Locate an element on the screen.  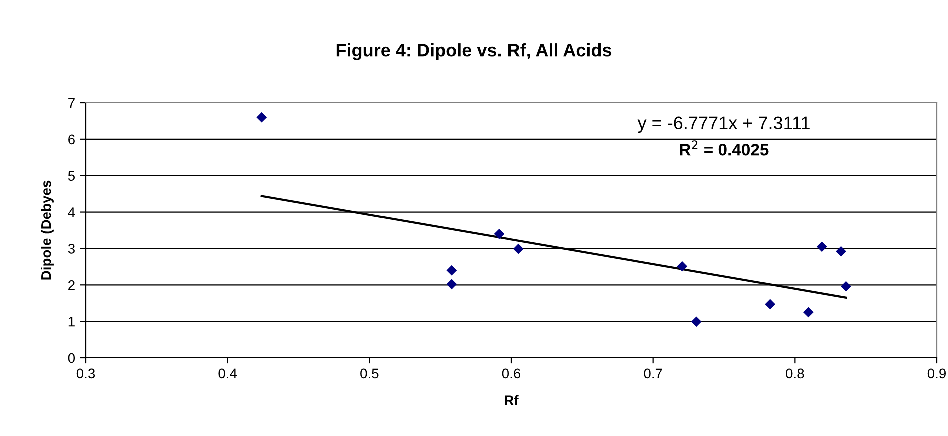
y-tick-label: 2 is located at coordinates (71, 285).